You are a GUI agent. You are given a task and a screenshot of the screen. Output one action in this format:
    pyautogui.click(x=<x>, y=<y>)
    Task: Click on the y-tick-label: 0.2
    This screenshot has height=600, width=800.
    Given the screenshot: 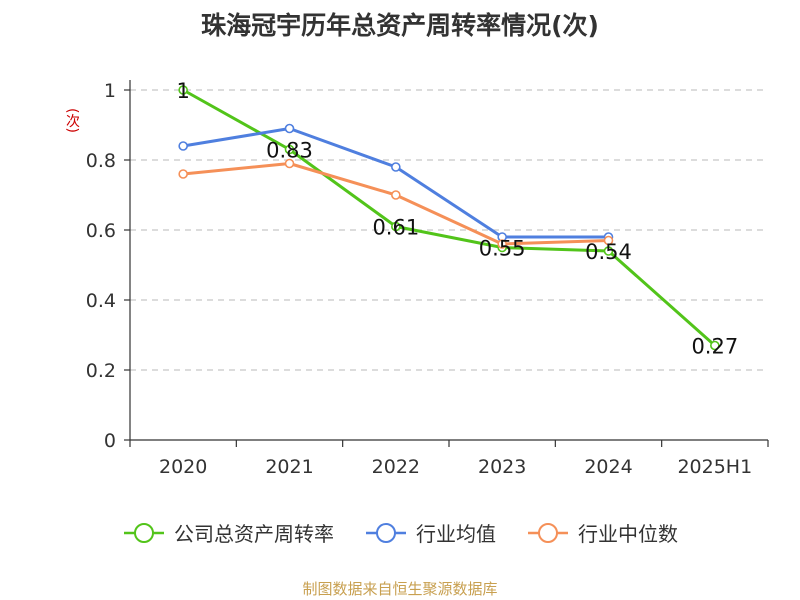 What is the action you would take?
    pyautogui.click(x=101, y=371)
    